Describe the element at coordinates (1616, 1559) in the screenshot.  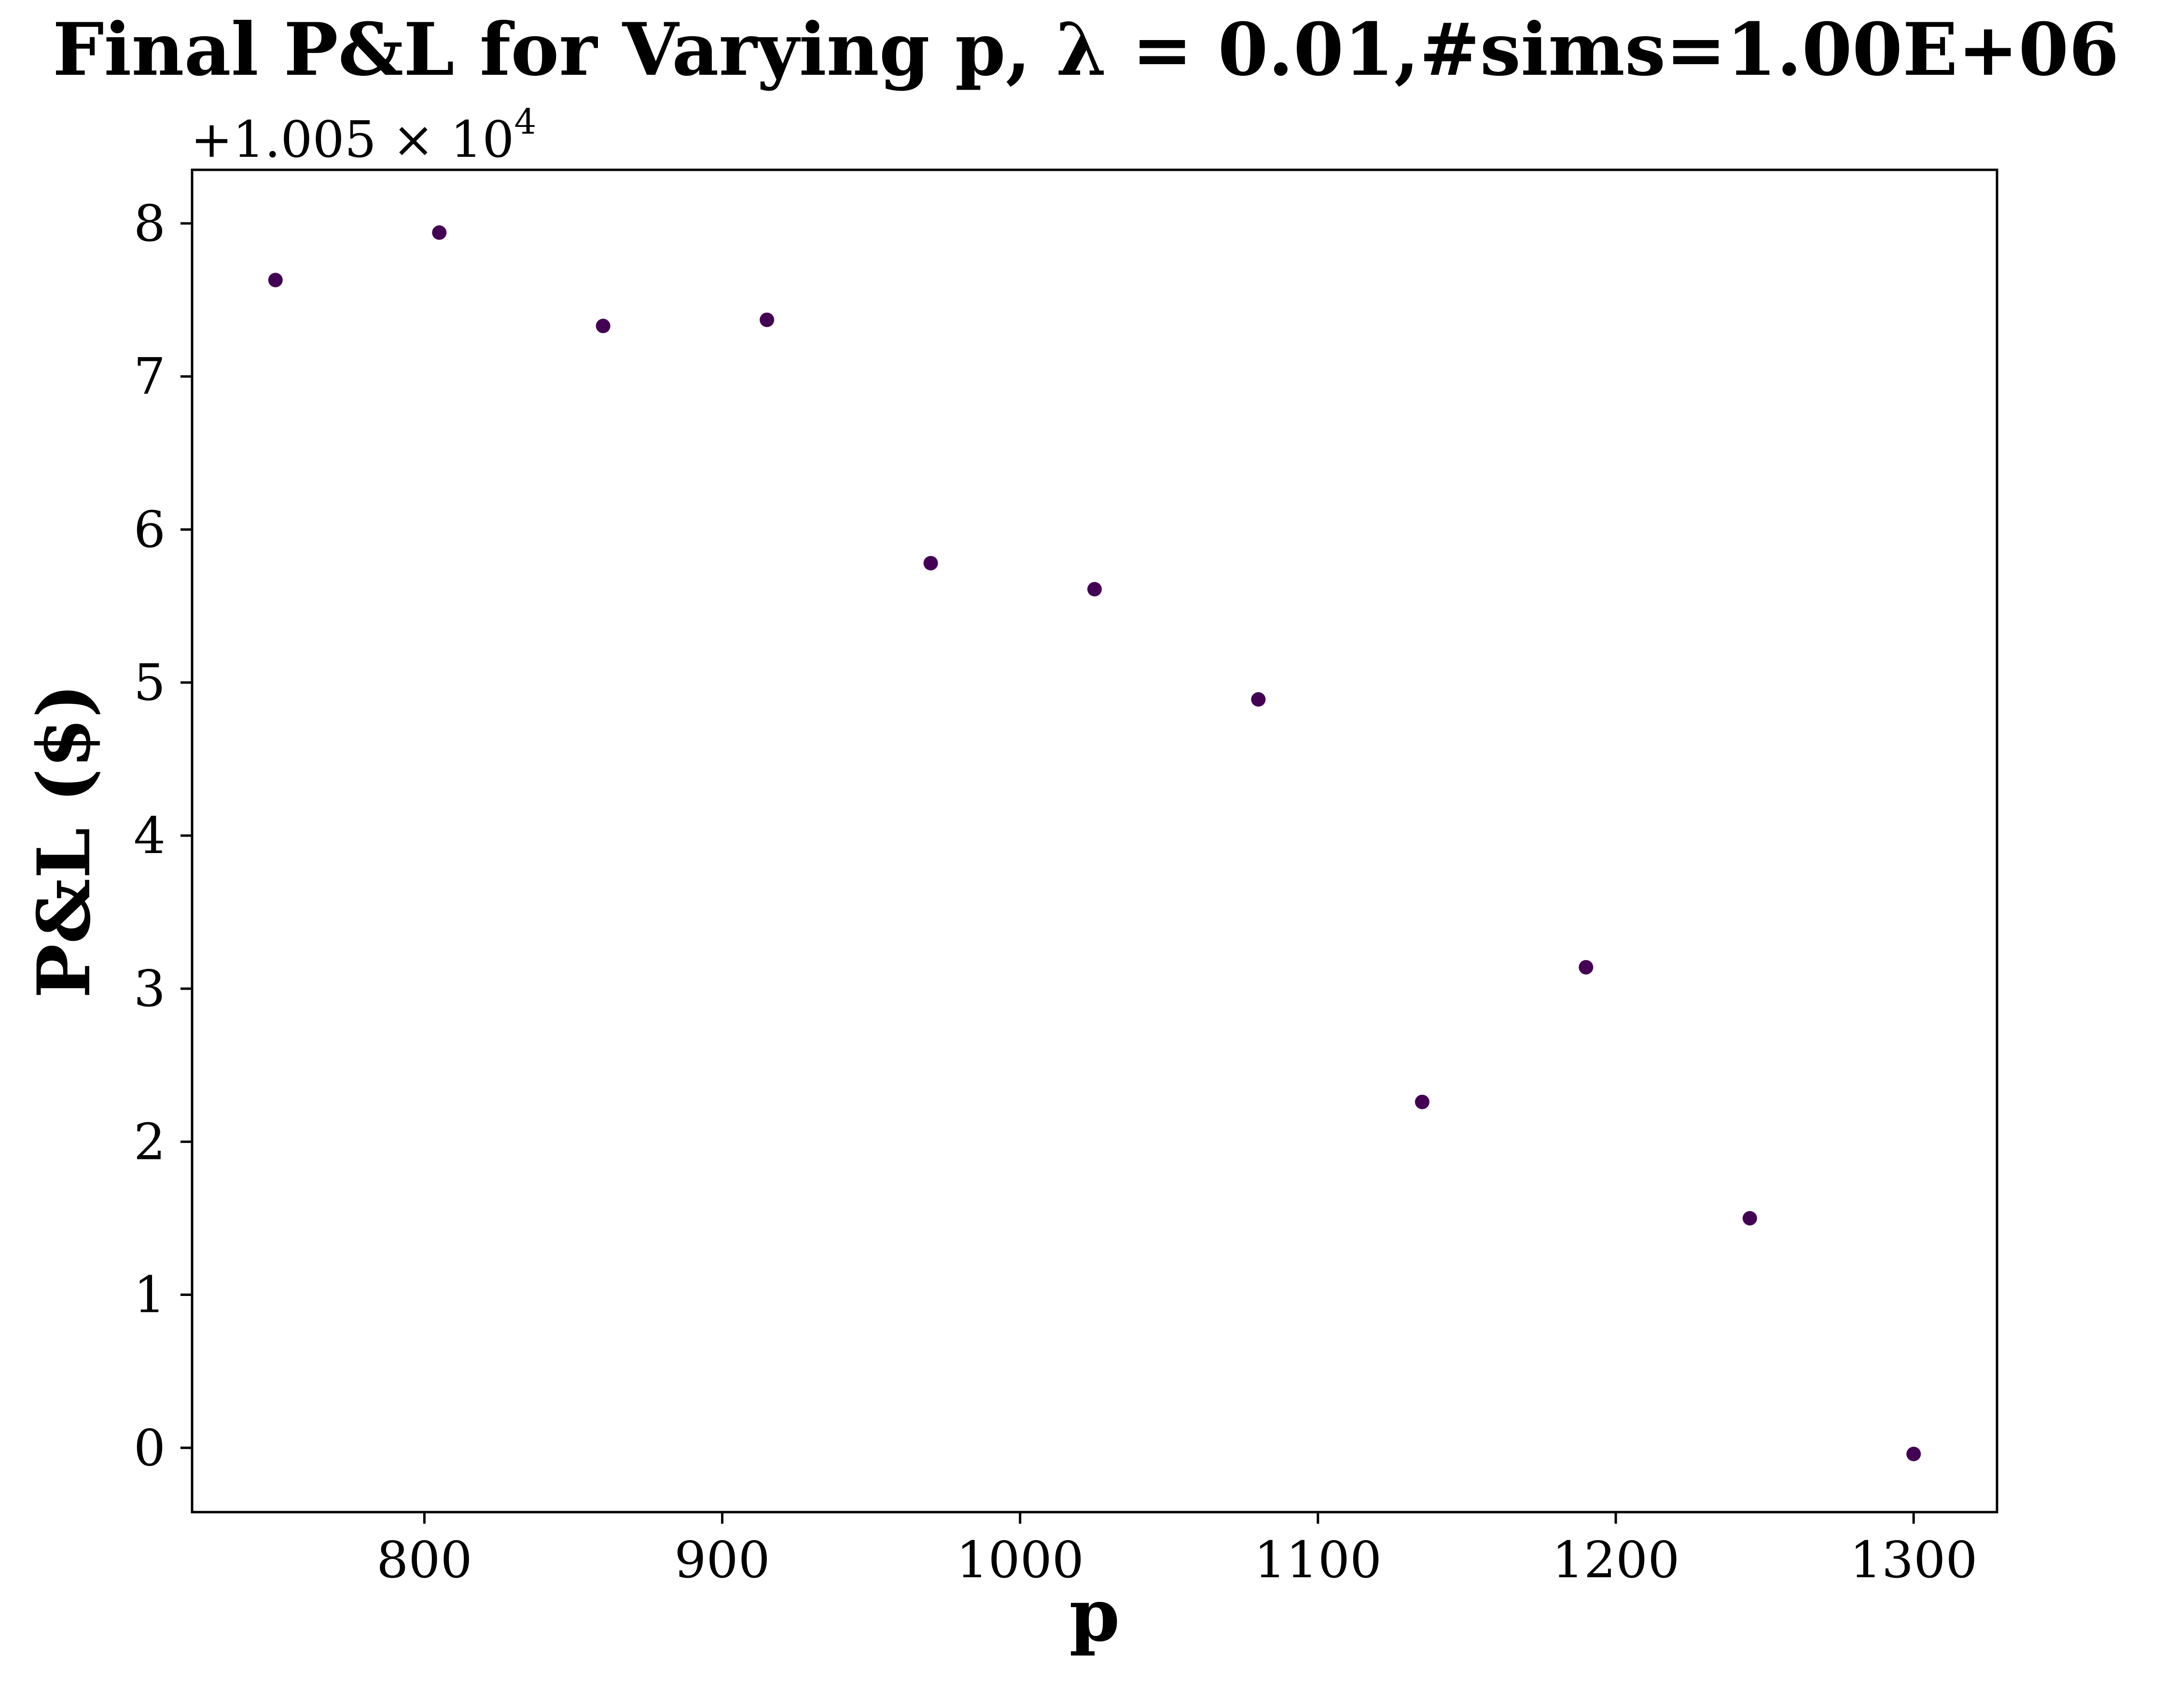
I see `x-tick-label: 1200` at that location.